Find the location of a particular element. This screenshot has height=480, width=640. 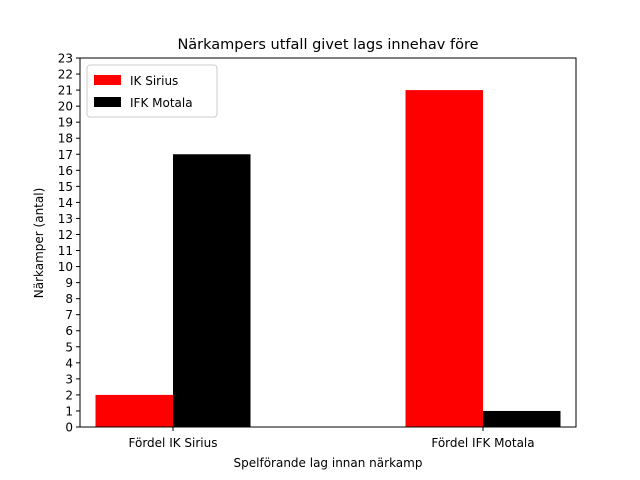

y-tick-label: 8 is located at coordinates (69, 299).